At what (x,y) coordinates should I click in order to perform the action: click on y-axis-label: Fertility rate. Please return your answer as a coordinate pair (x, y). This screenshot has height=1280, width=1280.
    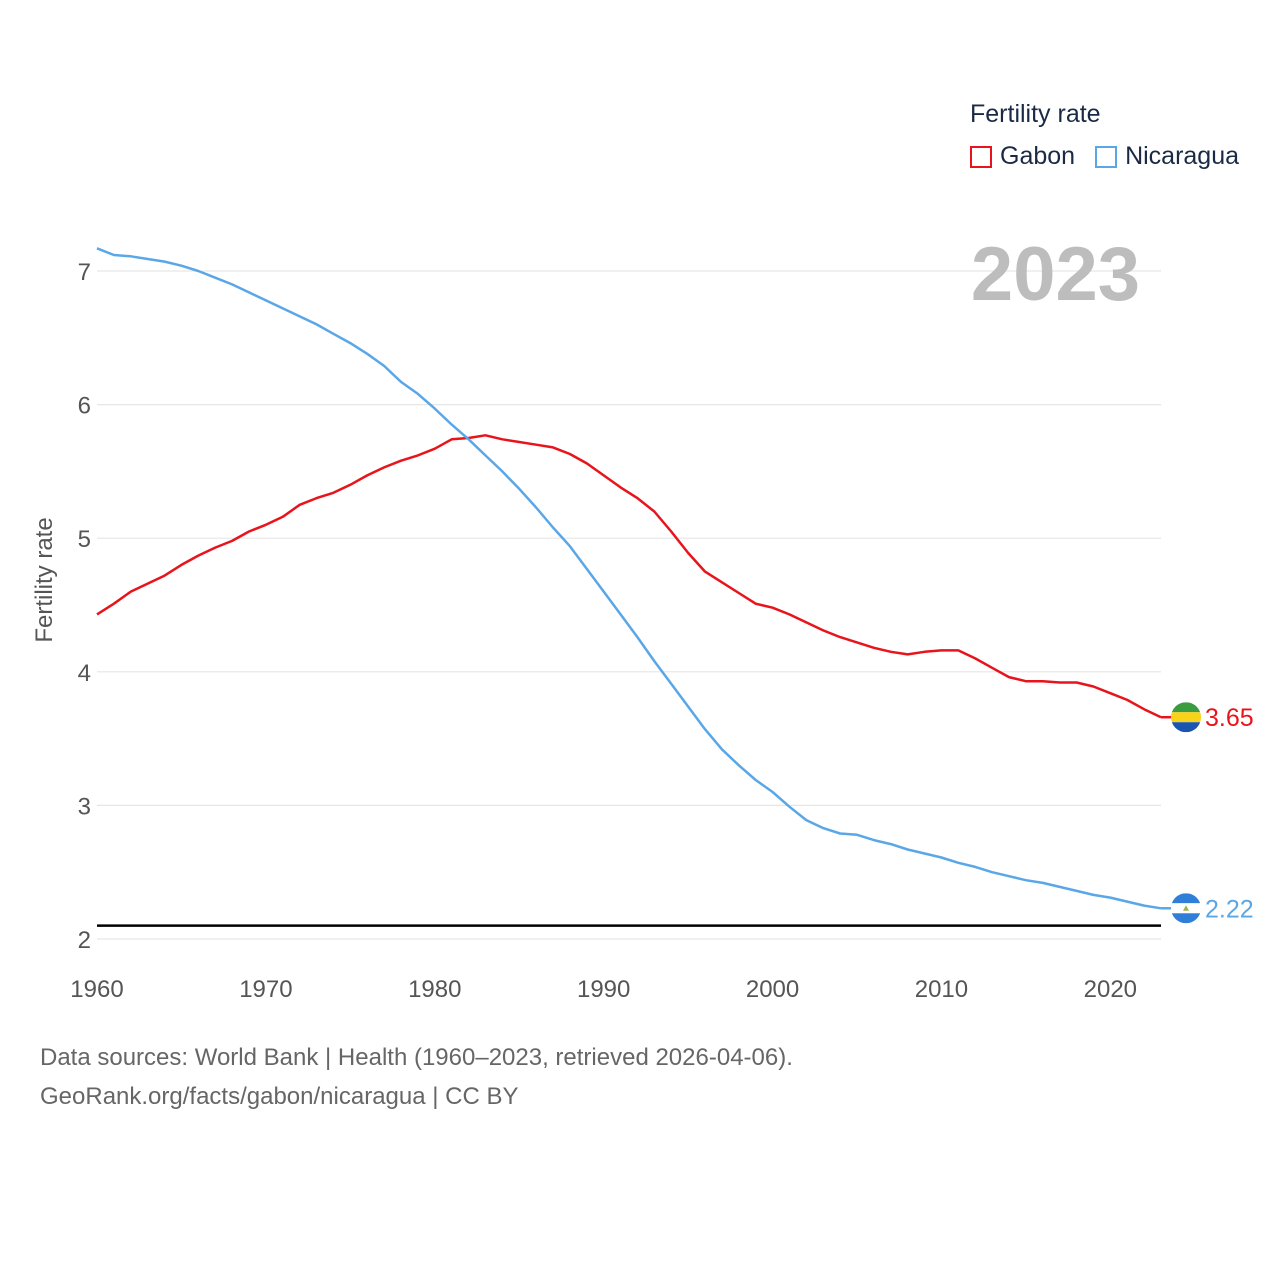
    Looking at the image, I should click on (44, 579).